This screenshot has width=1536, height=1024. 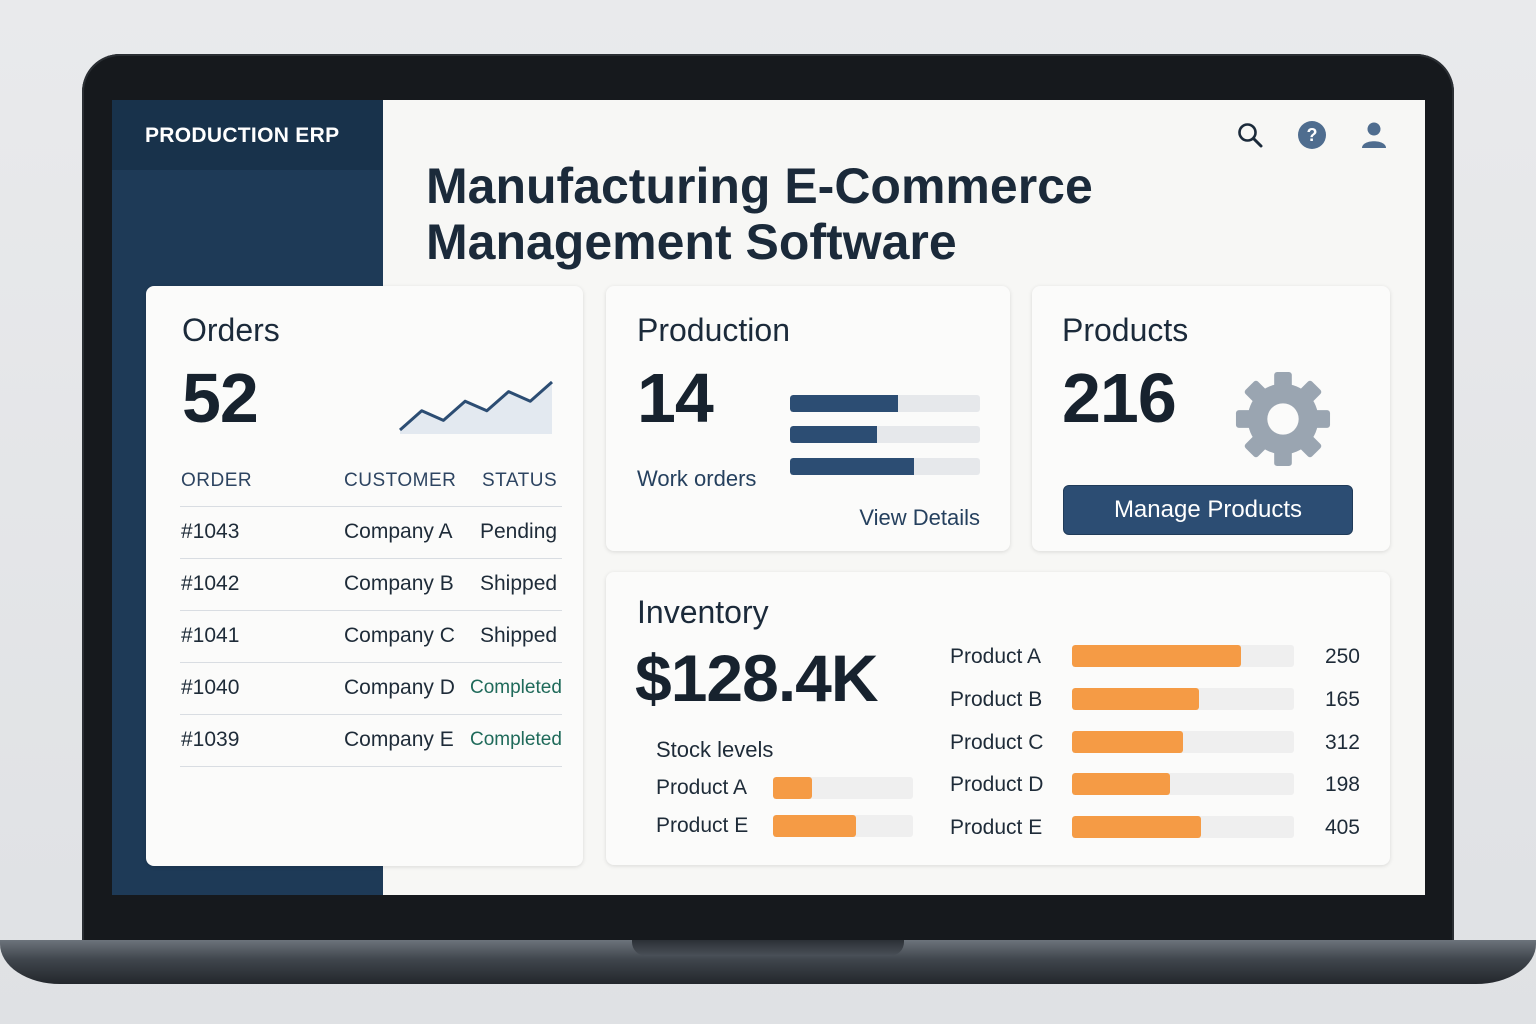 What do you see at coordinates (1208, 510) in the screenshot?
I see `manage-products-button: Manage Products` at bounding box center [1208, 510].